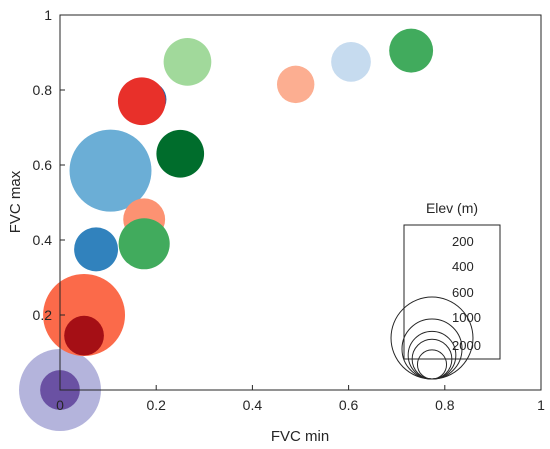 This screenshot has height=449, width=550. Describe the element at coordinates (349, 405) in the screenshot. I see `x-tick-label-3: 0.6` at that location.